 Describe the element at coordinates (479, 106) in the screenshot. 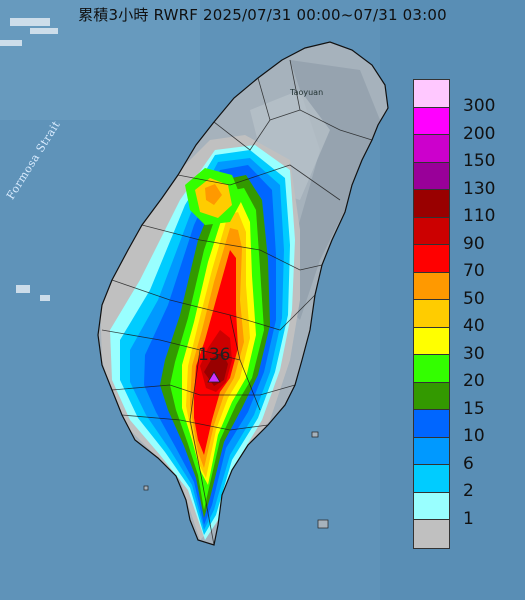

I see `legend-label: 300` at that location.